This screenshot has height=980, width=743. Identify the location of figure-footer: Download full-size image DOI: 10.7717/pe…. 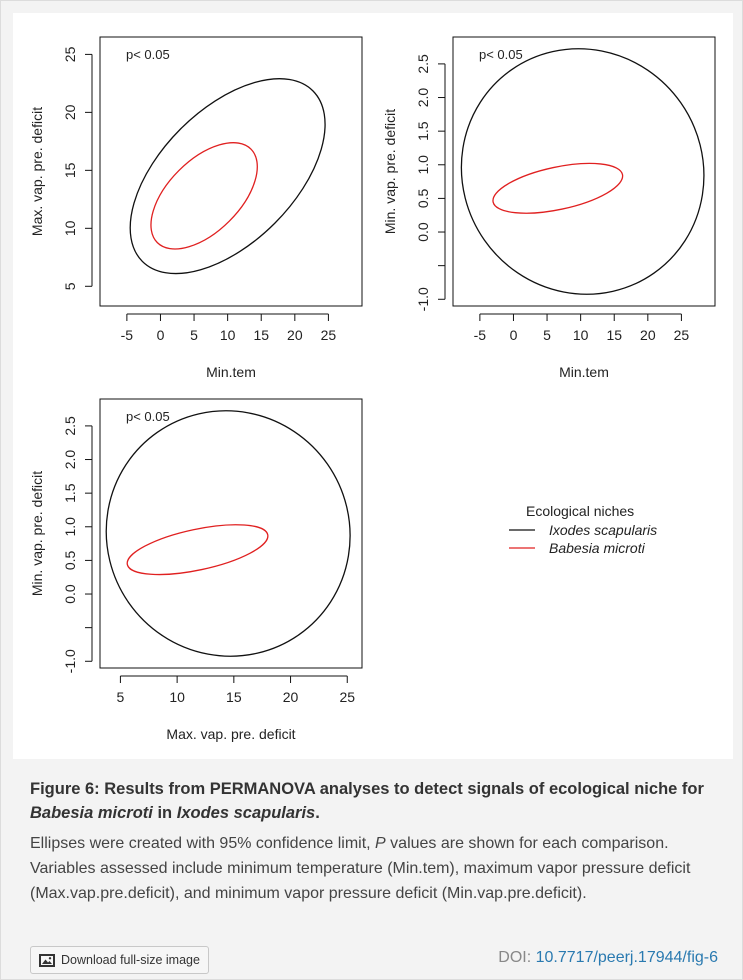
(375, 960).